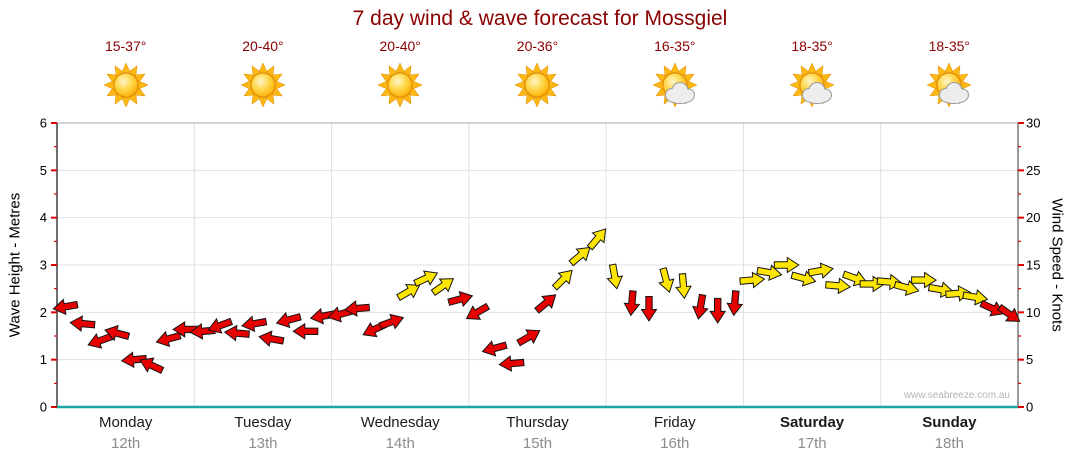 This screenshot has height=475, width=1080. Describe the element at coordinates (43, 265) in the screenshot. I see `left-tick-label: 3` at that location.